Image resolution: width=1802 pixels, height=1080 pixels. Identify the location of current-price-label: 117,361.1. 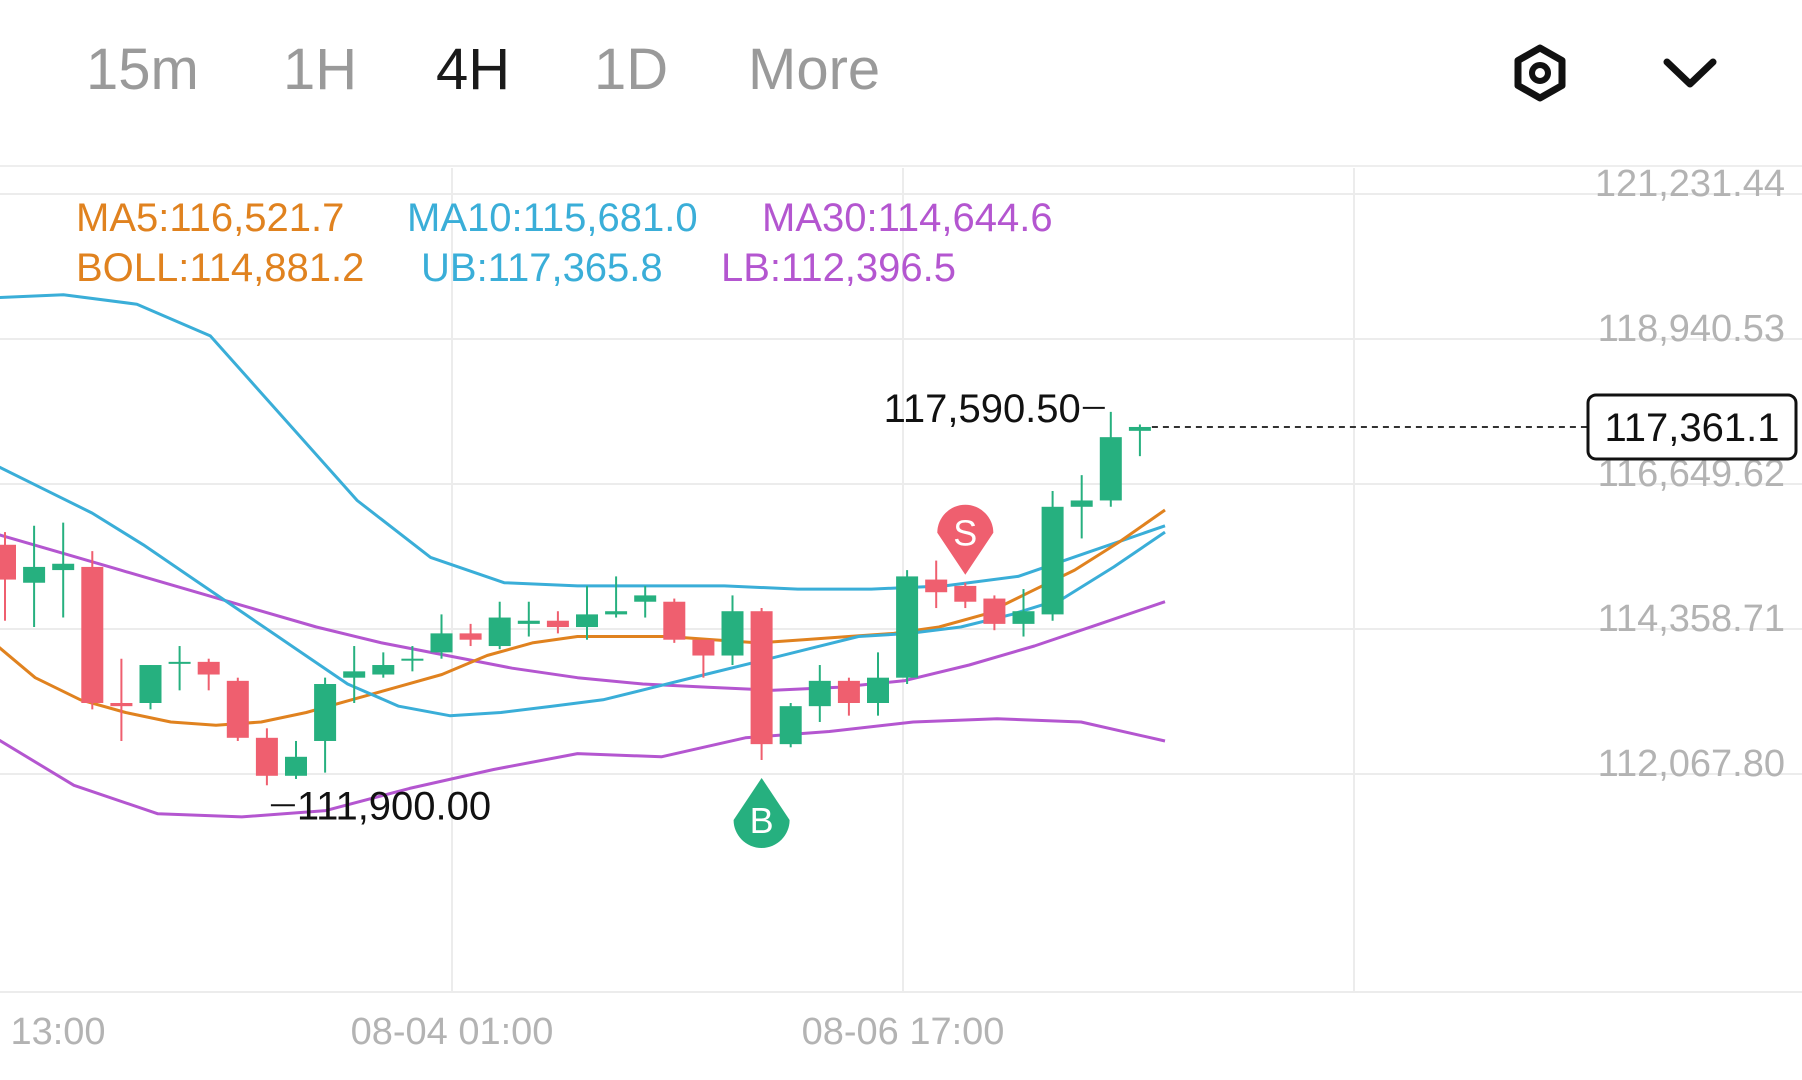
(1692, 428).